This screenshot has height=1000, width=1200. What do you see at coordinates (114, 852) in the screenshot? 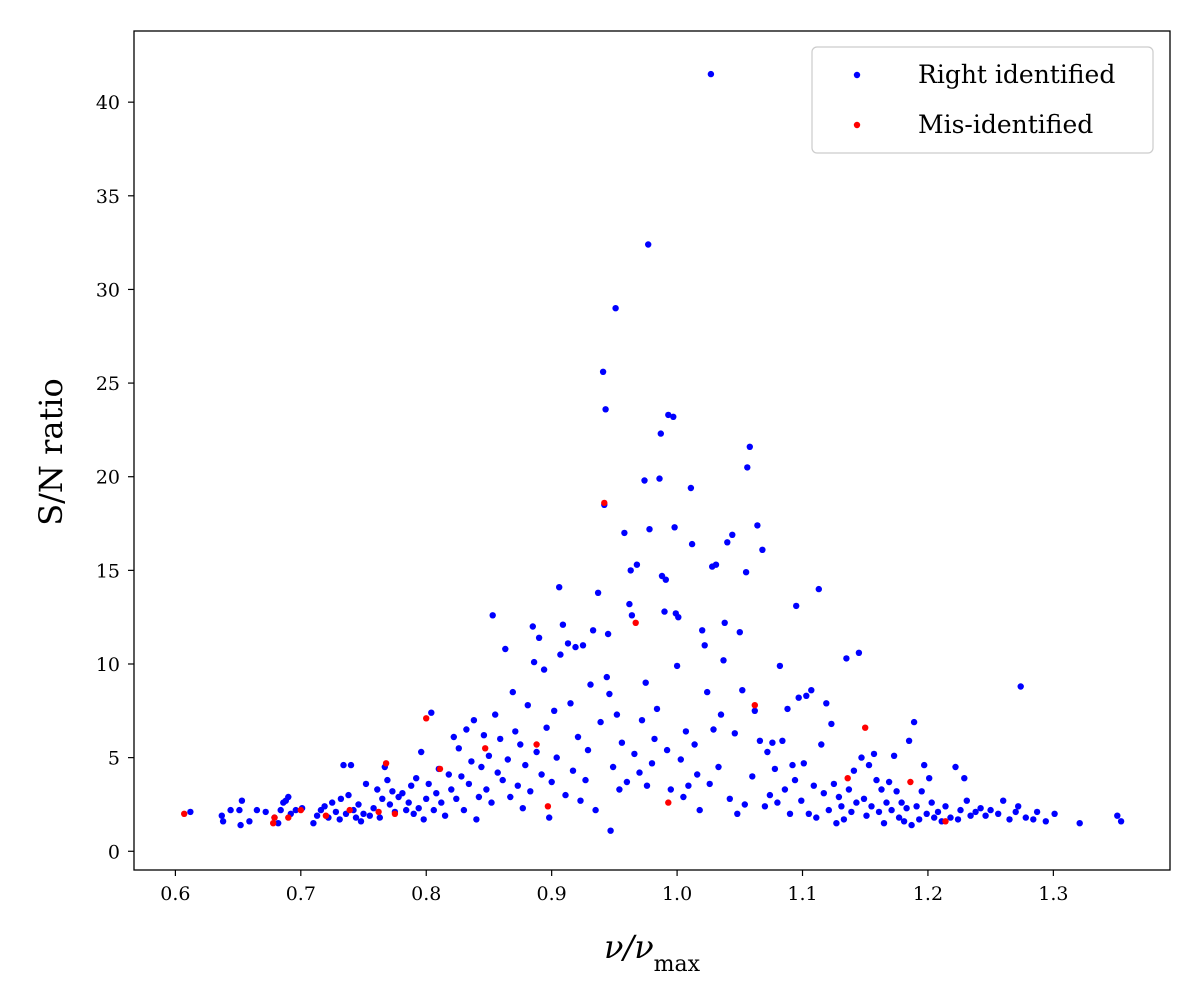
I see `y-tick-label: 0` at bounding box center [114, 852].